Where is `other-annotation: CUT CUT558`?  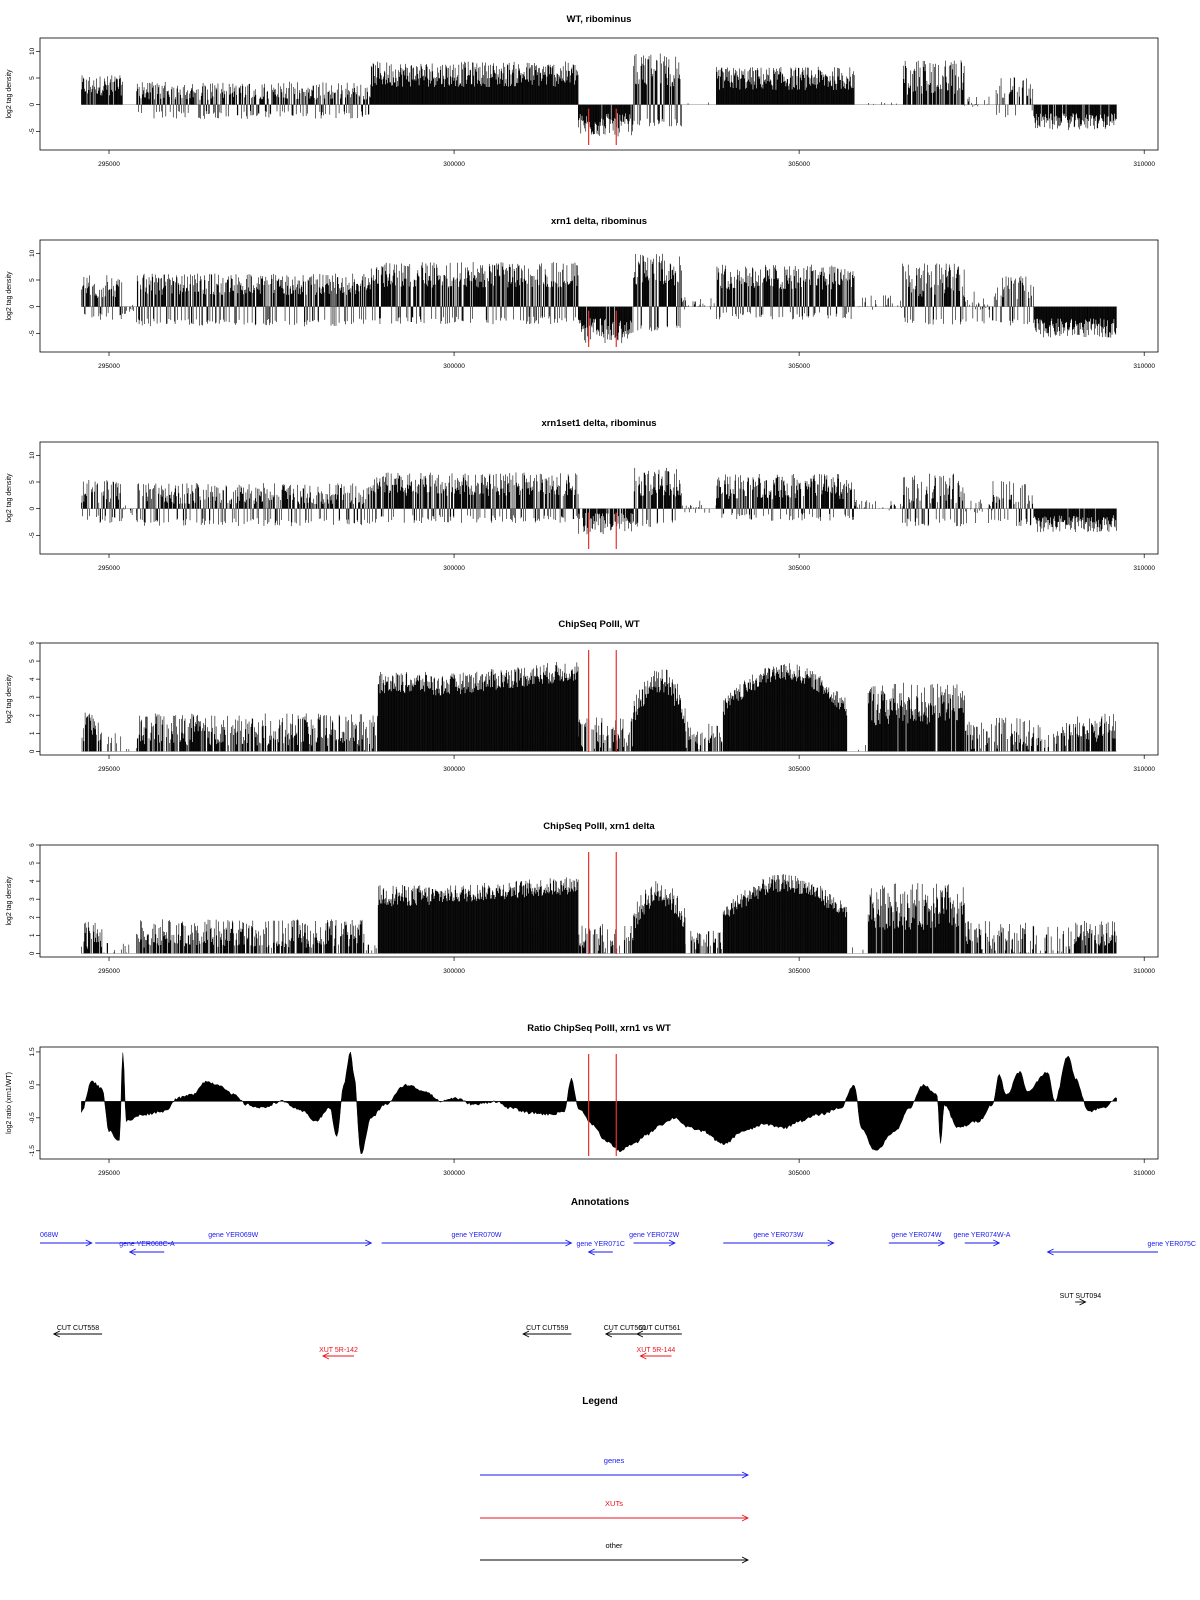
other-annotation: CUT CUT558 is located at coordinates (77, 1331).